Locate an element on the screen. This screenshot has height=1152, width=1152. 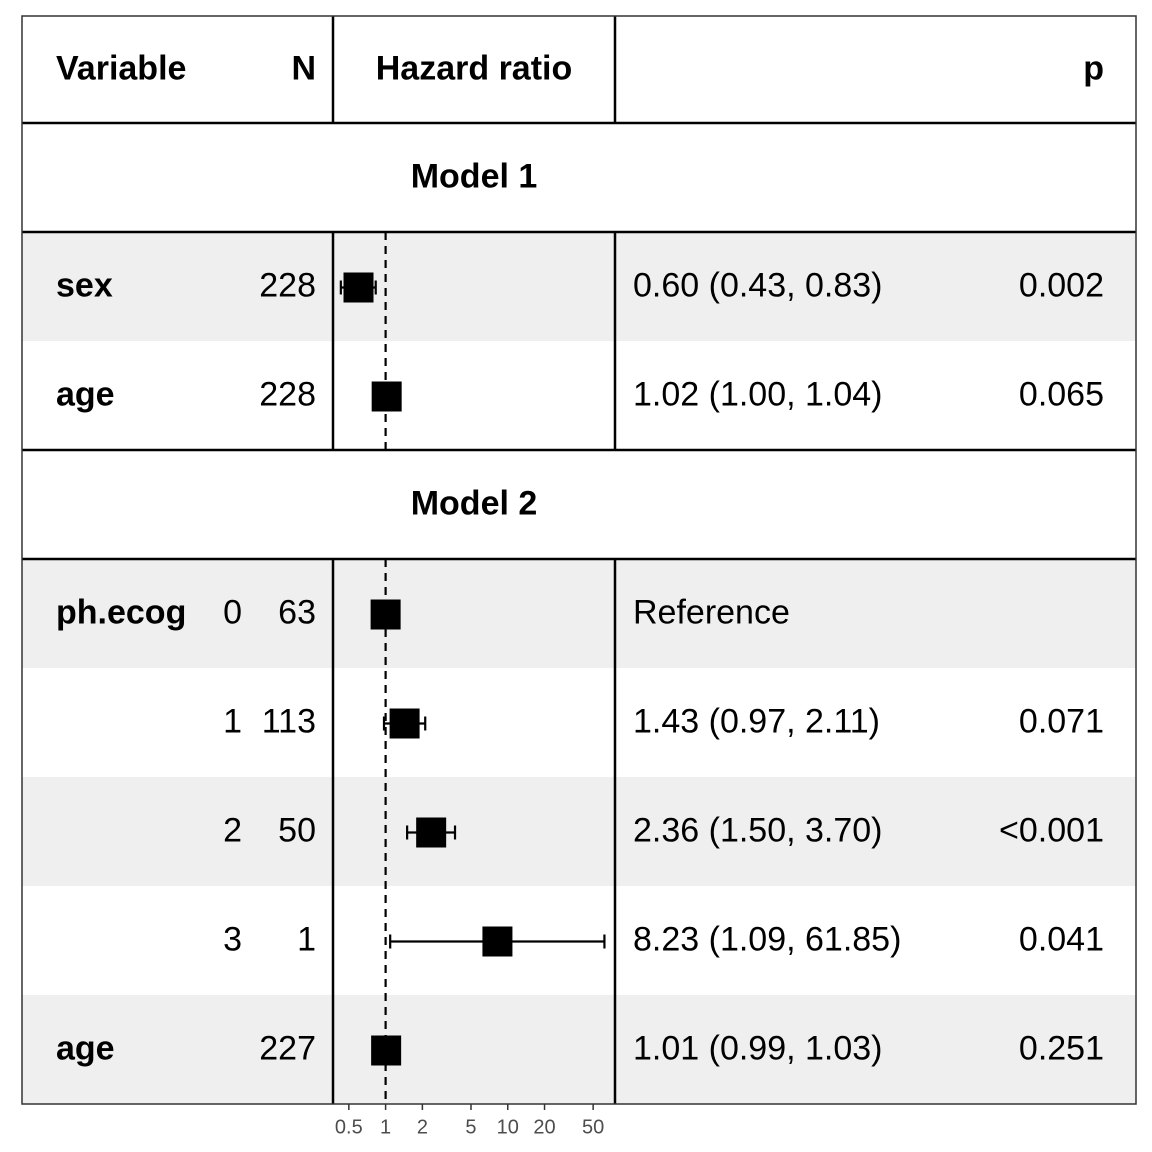
estimate-text: 1.01 (0.99, 1.03) is located at coordinates (758, 1048).